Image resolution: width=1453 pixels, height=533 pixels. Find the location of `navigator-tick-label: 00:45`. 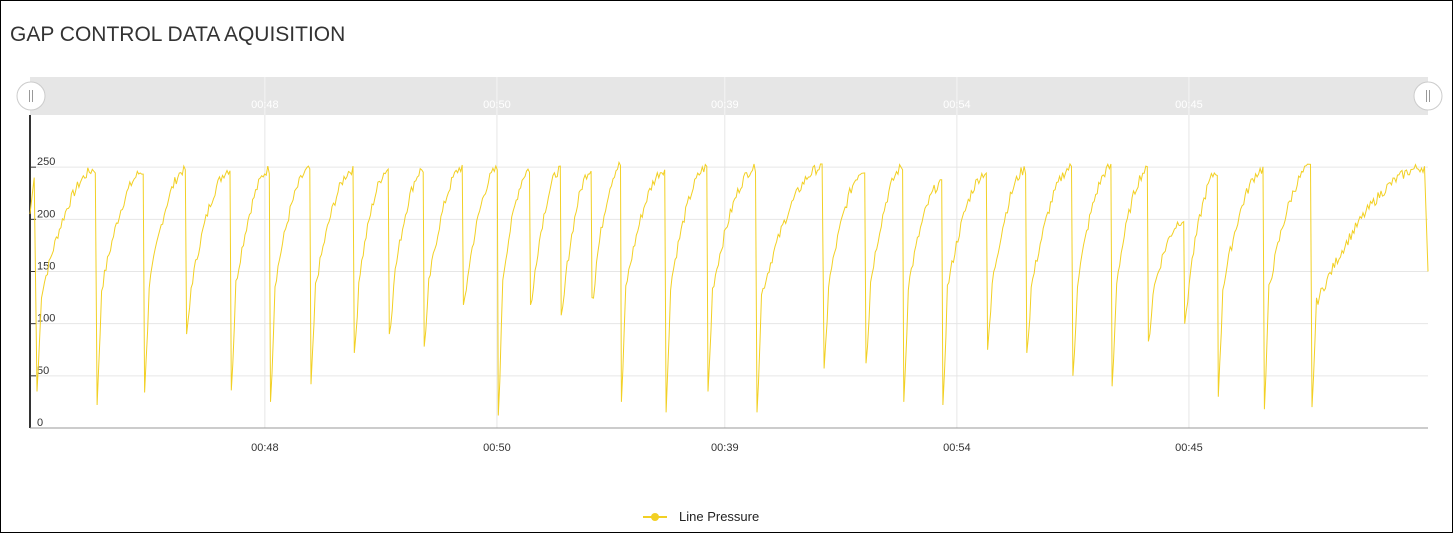

navigator-tick-label: 00:45 is located at coordinates (1189, 105).